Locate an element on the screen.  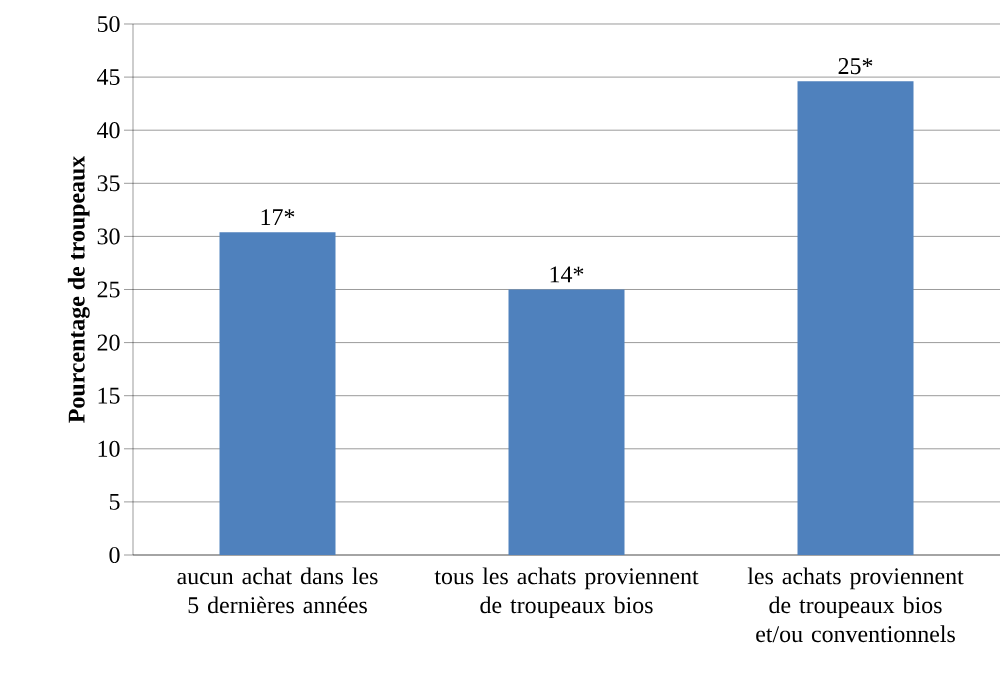
y-tick-label: 25 is located at coordinates (108, 289).